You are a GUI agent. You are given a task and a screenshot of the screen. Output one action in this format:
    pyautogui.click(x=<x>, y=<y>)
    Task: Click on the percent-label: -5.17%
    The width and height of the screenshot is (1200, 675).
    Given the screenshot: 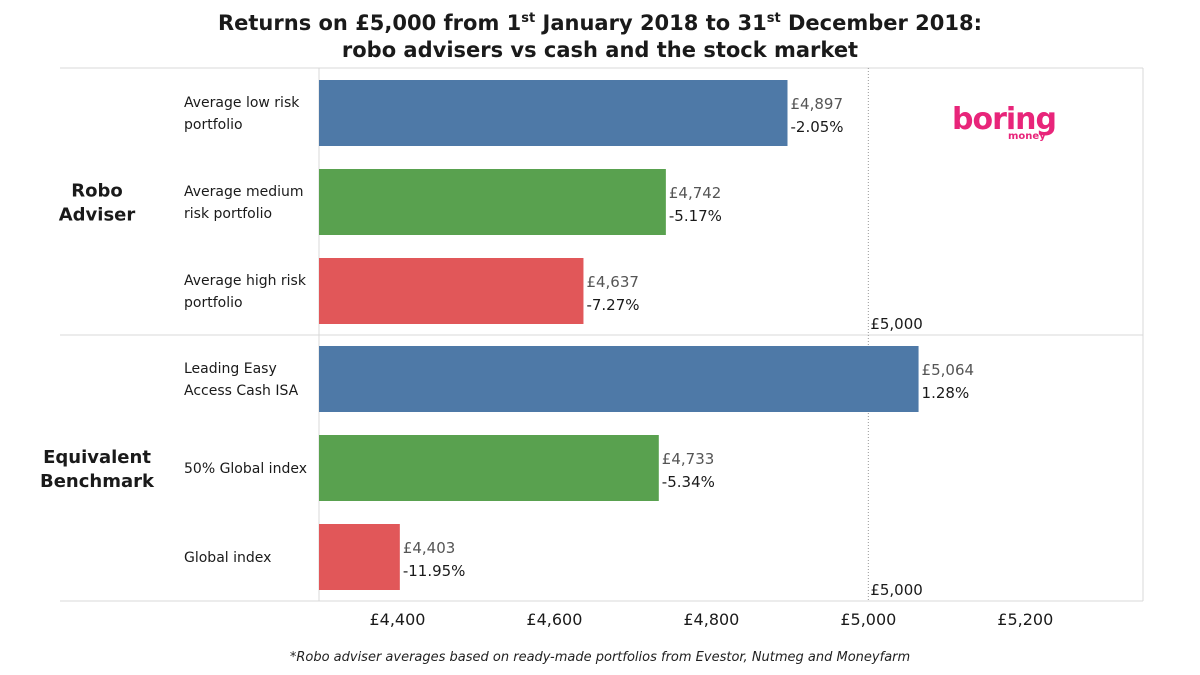 What is the action you would take?
    pyautogui.click(x=695, y=216)
    